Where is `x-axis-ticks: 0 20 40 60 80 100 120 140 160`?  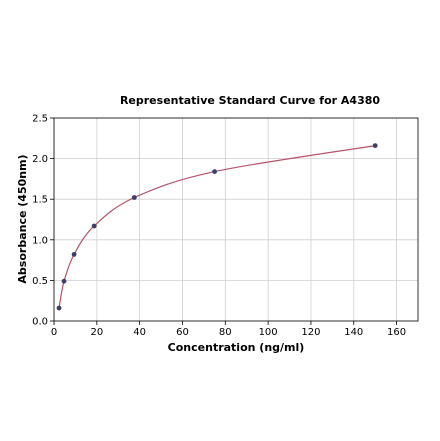 x-axis-ticks: 0 20 40 60 80 100 120 140 160 is located at coordinates (228, 329).